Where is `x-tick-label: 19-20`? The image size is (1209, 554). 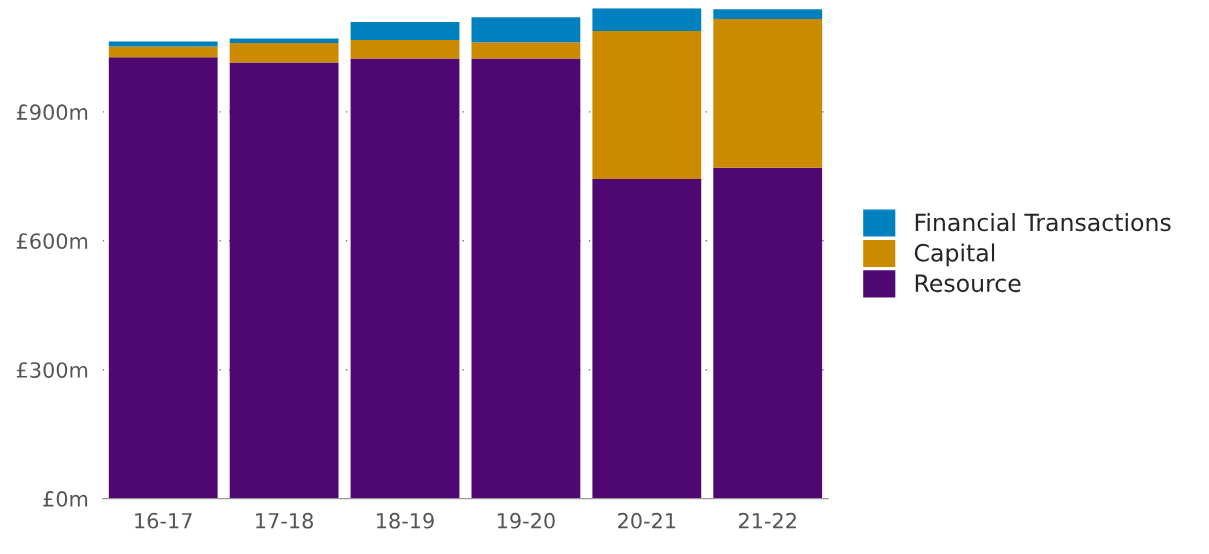
x-tick-label: 19-20 is located at coordinates (526, 520).